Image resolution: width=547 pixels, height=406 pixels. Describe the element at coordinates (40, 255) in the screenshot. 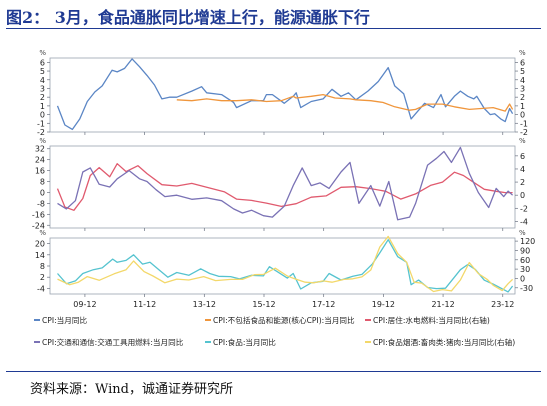

I see `left-tick-label: 14` at that location.